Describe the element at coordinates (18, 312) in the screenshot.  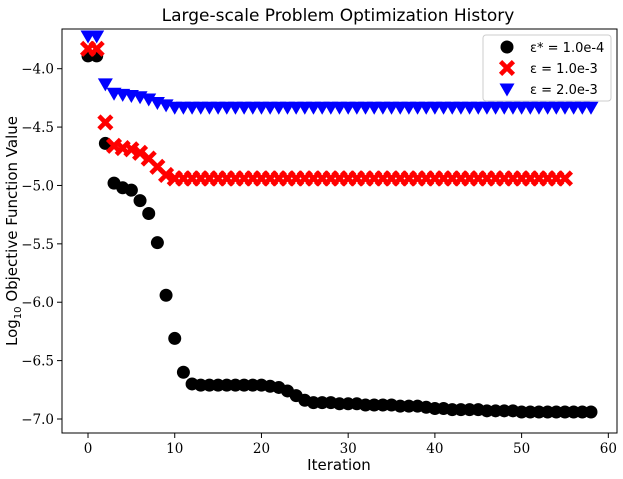
I see `y-axis-title-subscript: 10` at that location.